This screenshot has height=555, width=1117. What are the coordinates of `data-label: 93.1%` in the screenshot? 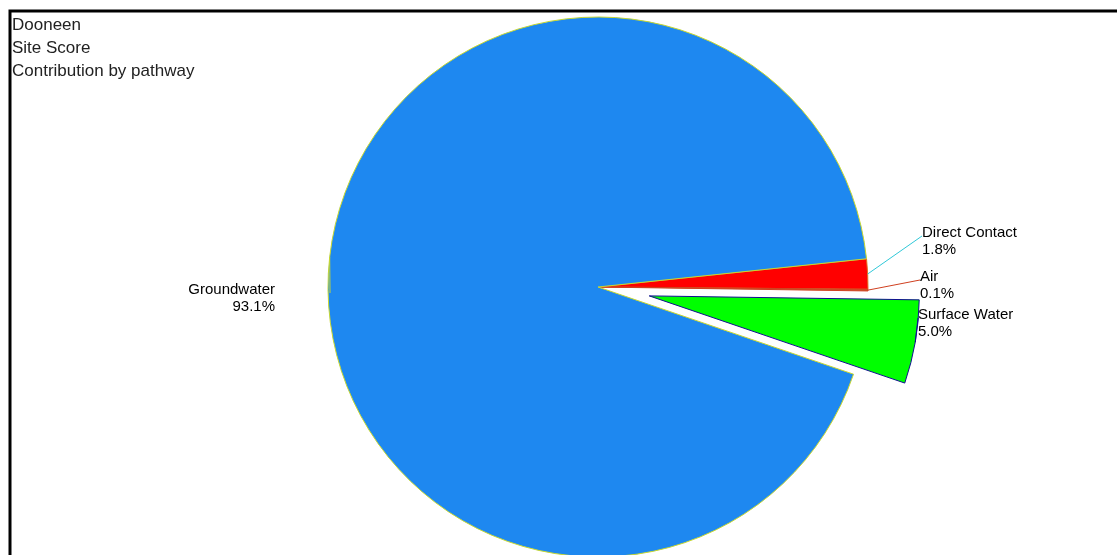 It's located at (253, 305).